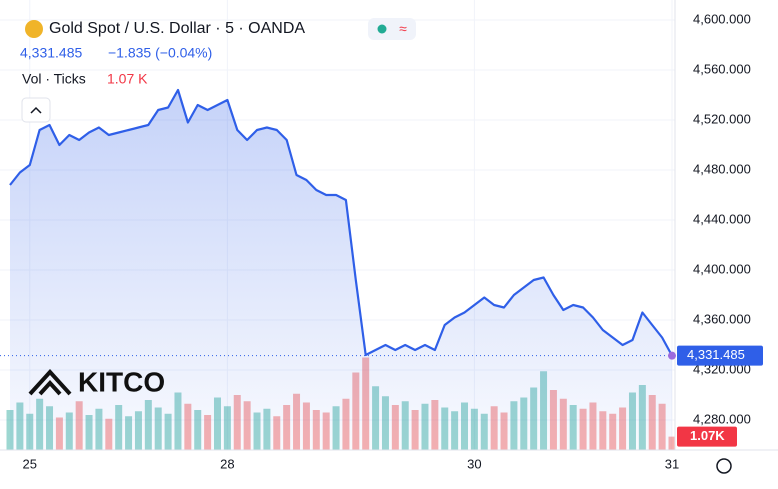  What do you see at coordinates (177, 28) in the screenshot?
I see `title: Gold Spot / U.S. Dollar · 5 · OANDA` at bounding box center [177, 28].